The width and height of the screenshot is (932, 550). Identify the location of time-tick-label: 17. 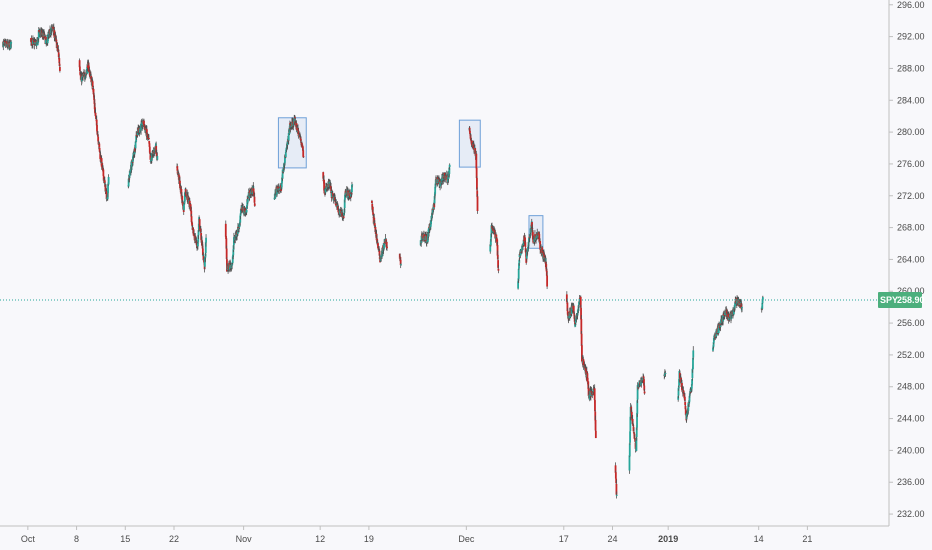
(564, 539).